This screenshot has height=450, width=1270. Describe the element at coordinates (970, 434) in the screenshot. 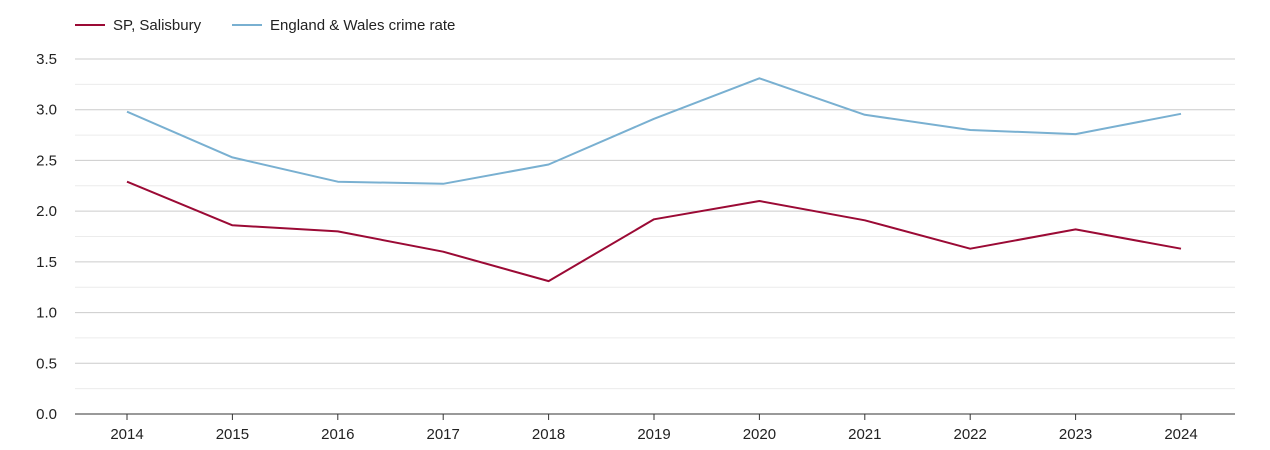

I see `x-tick-label: 2022` at that location.